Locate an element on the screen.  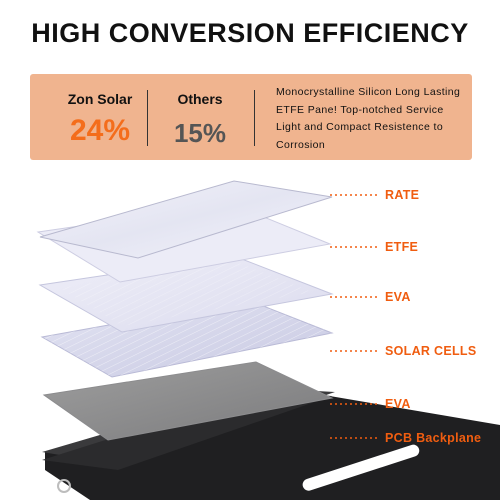
others-efficiency-value: 15% is located at coordinates (200, 133).